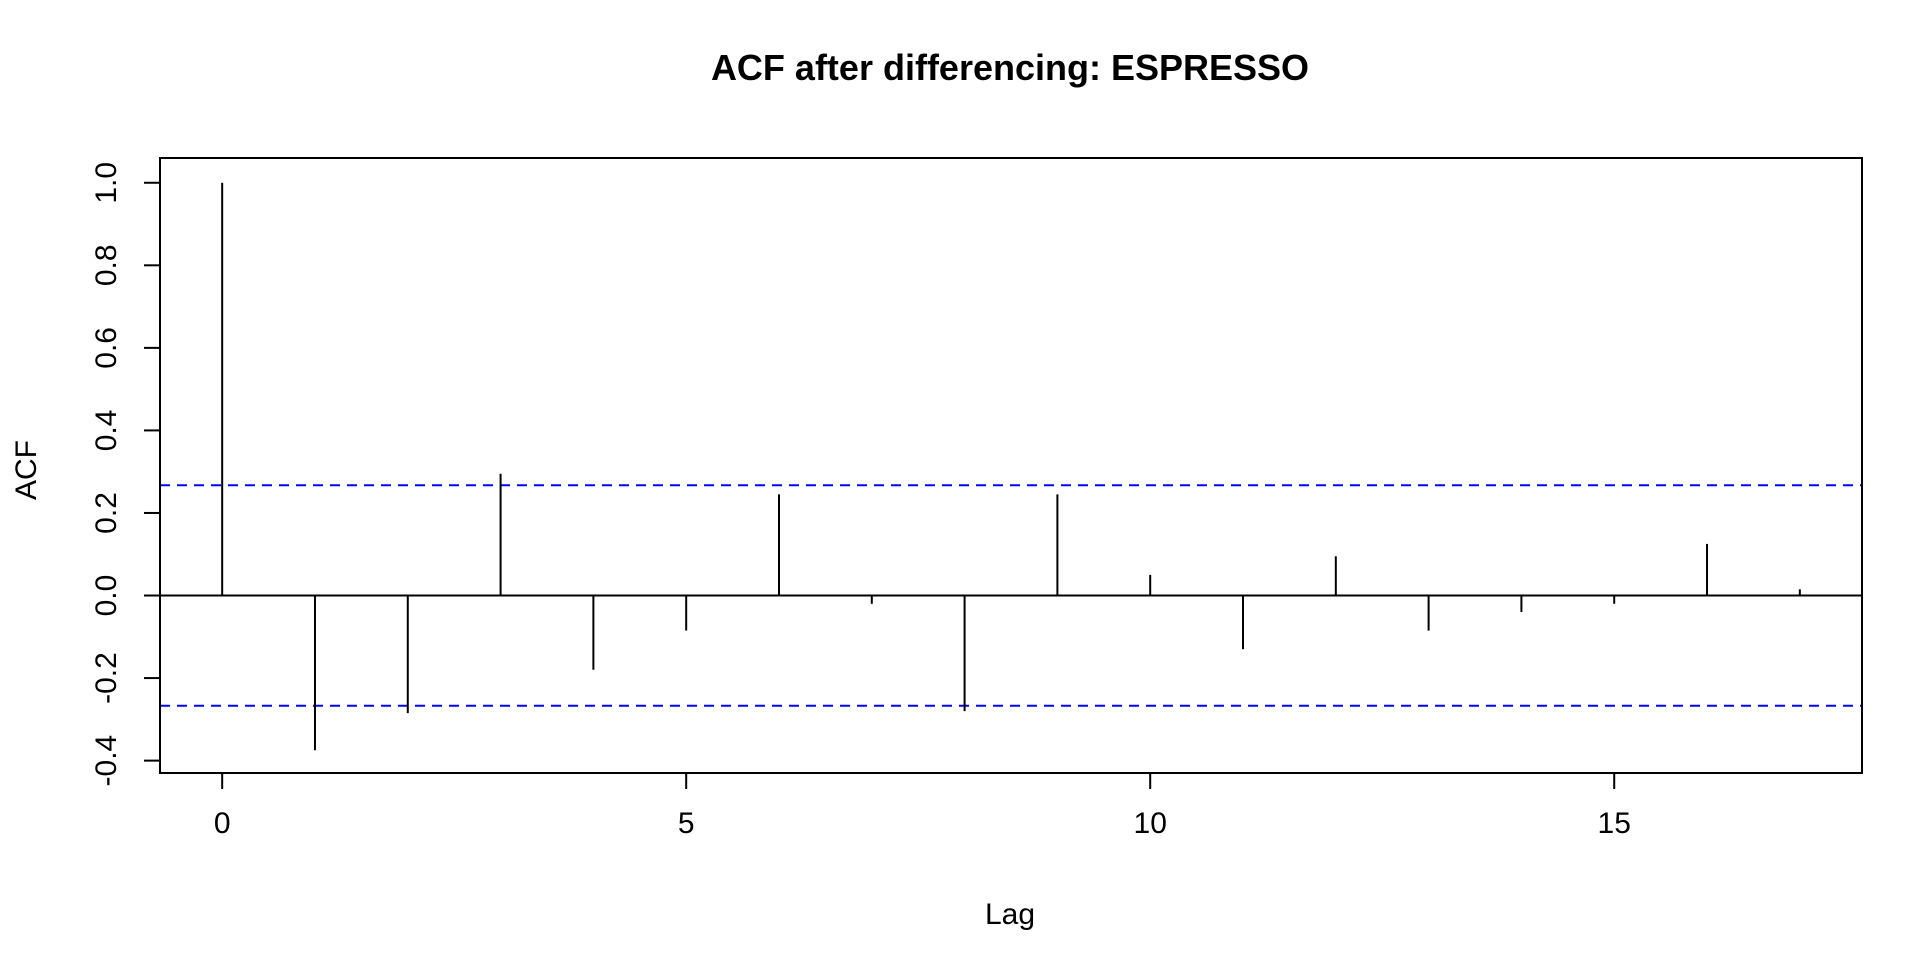 The height and width of the screenshot is (960, 1920). I want to click on x-tick-label: 10, so click(1150, 823).